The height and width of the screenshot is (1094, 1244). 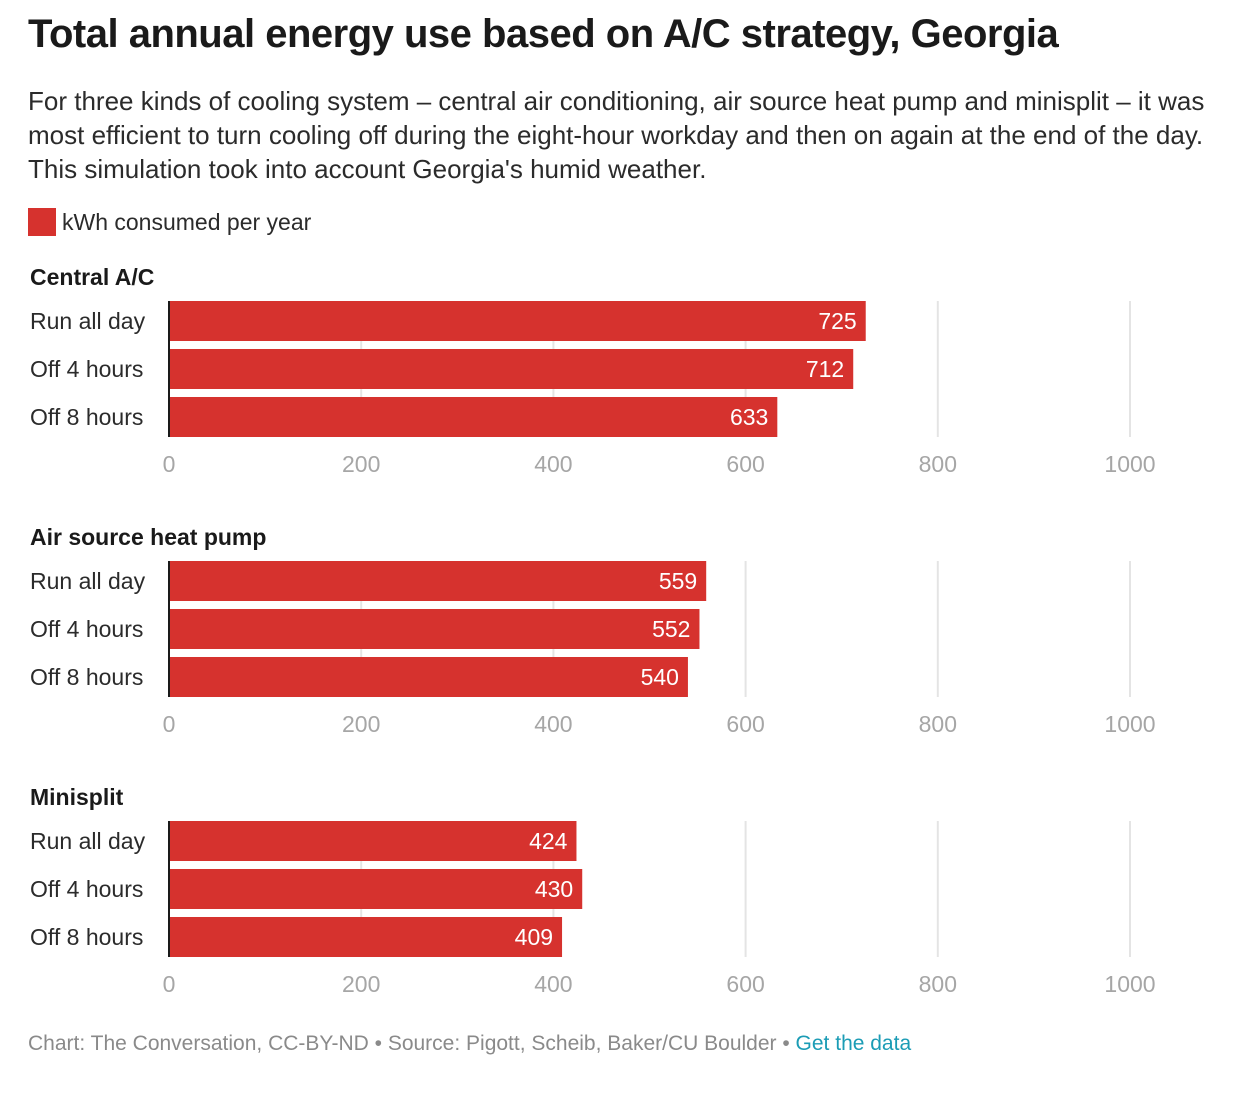 I want to click on value-label: 424, so click(x=548, y=841).